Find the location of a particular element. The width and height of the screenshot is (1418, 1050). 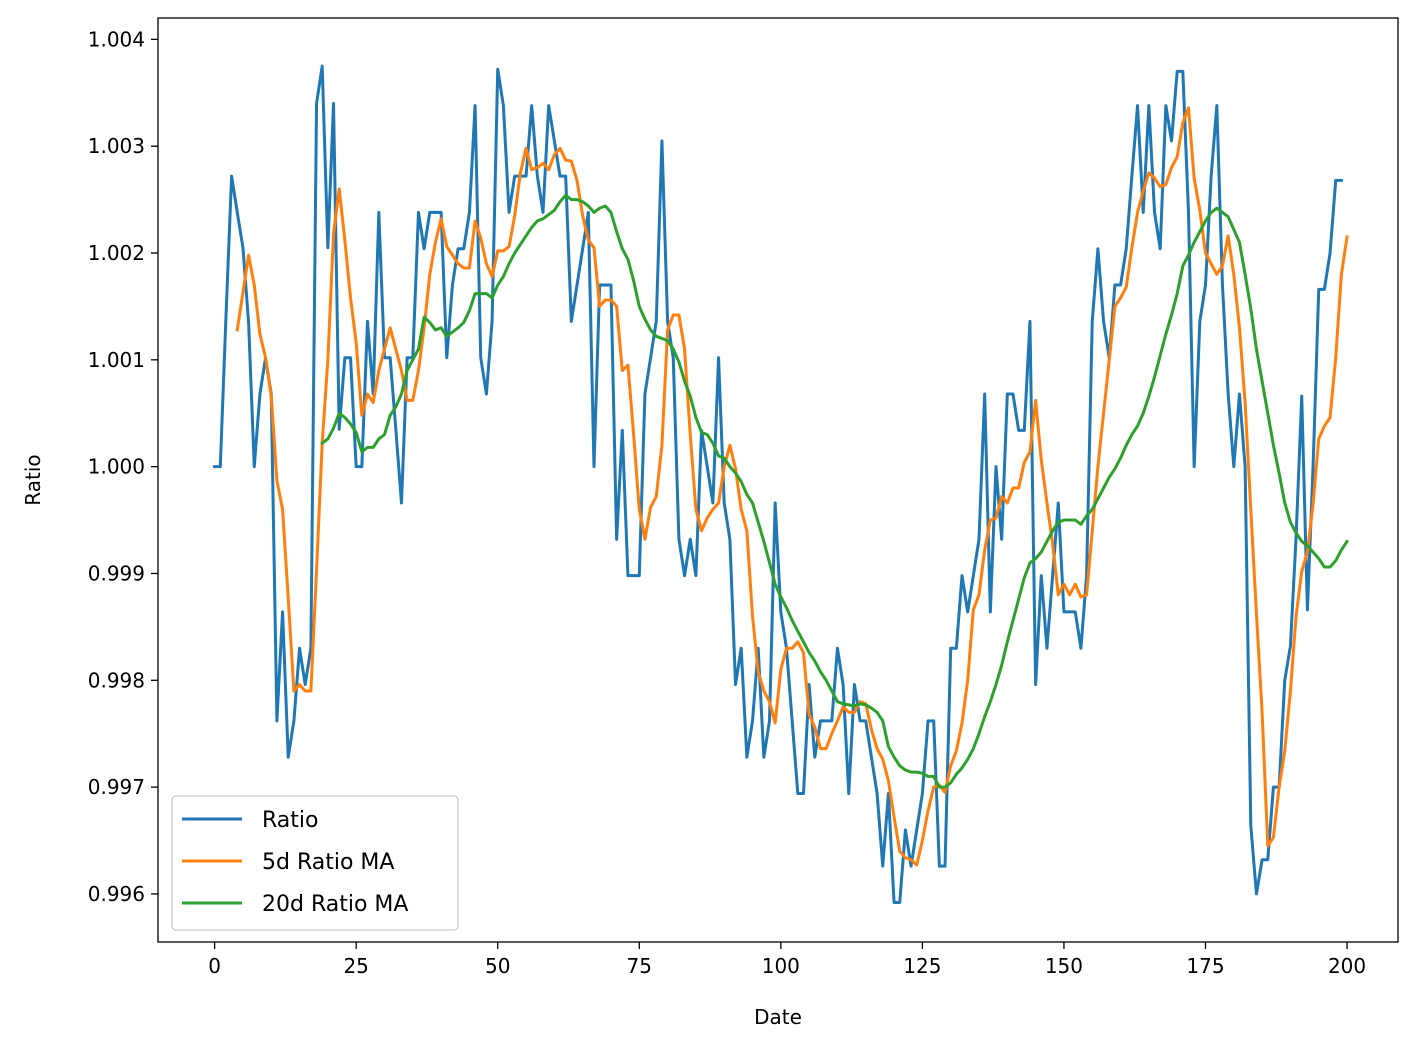

legend-label: 20d Ratio MA is located at coordinates (335, 904).